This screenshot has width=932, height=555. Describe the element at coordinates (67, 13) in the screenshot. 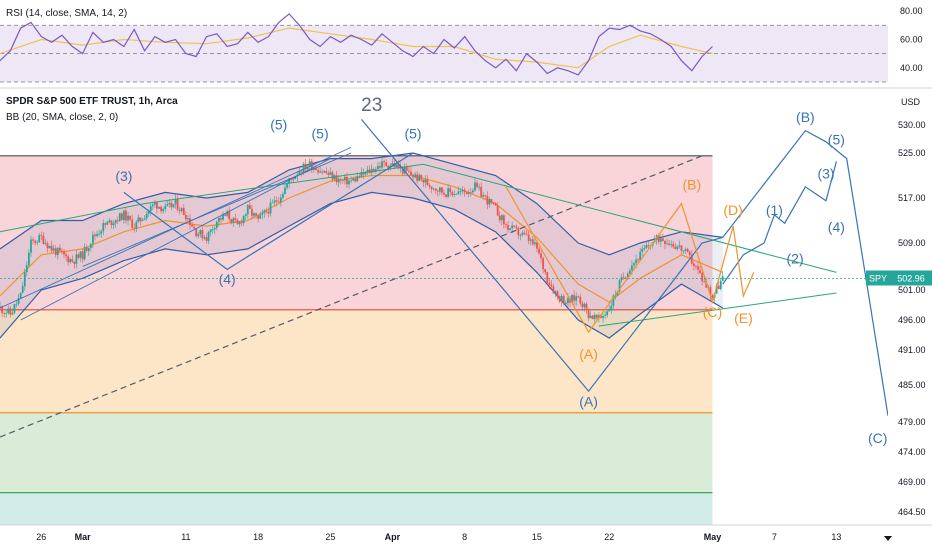

I see `rsi-legend: RSI (14, close, SMA, 14, 2)` at that location.